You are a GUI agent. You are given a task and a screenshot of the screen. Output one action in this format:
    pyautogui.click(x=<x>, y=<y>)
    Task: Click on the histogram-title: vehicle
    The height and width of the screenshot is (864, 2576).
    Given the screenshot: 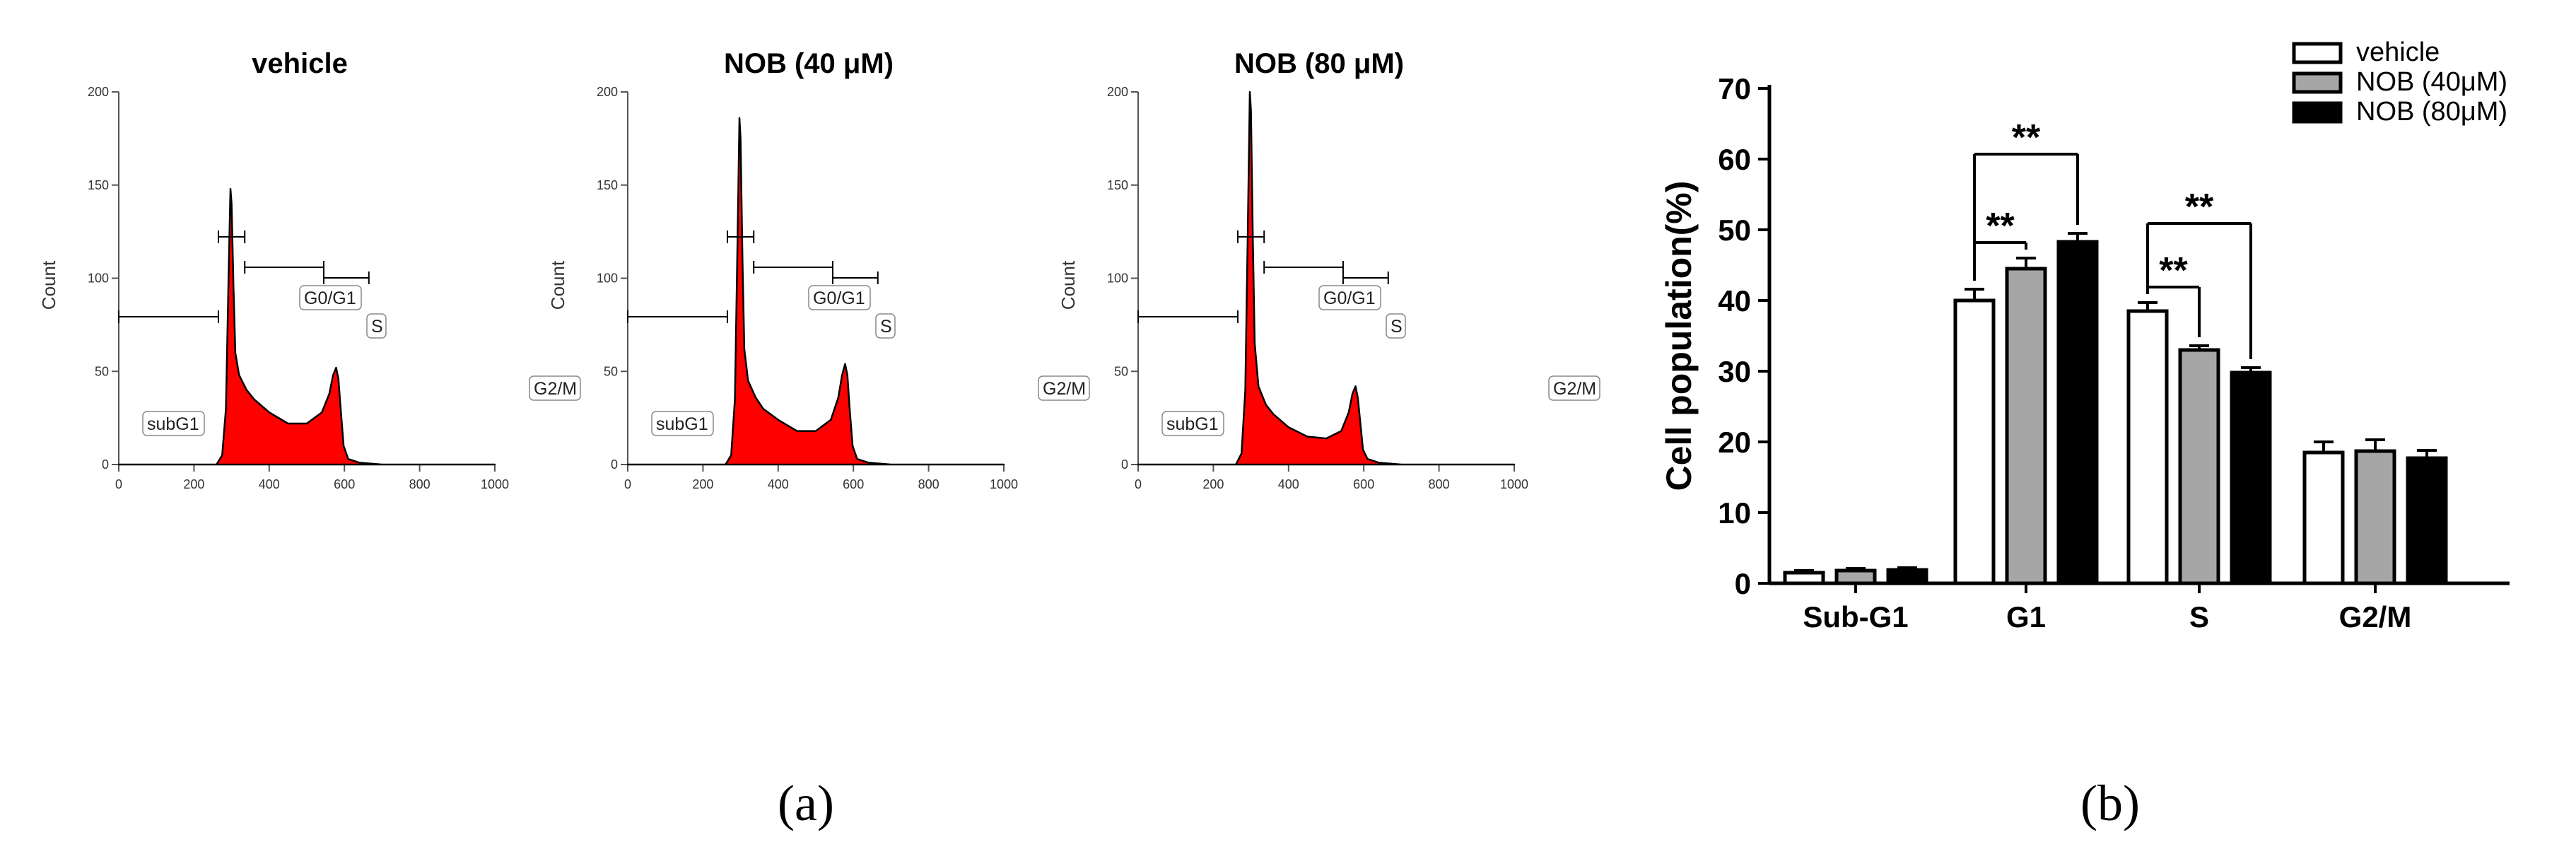 What is the action you would take?
    pyautogui.click(x=300, y=64)
    